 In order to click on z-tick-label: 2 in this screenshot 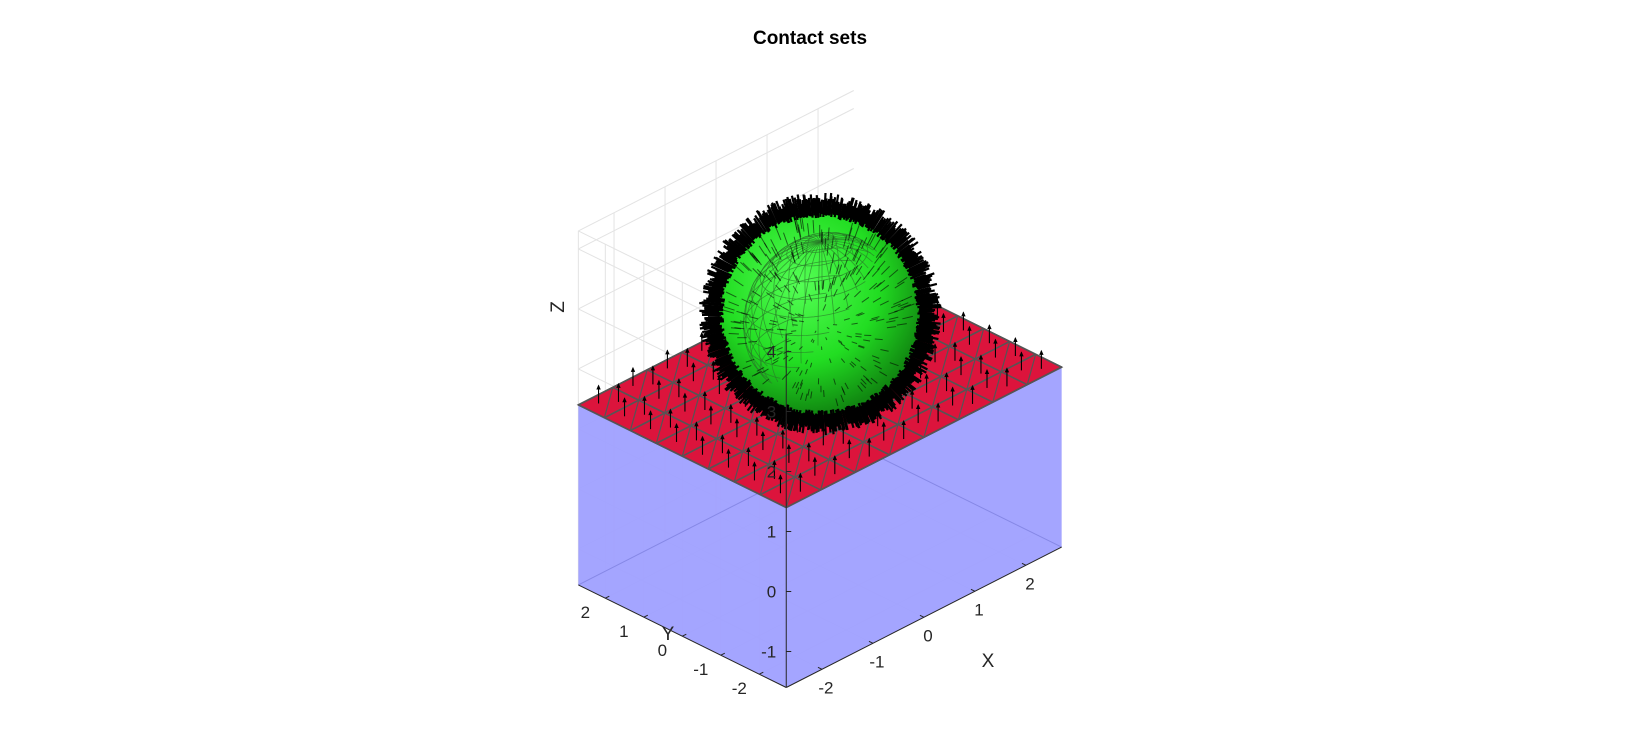, I will do `click(771, 472)`.